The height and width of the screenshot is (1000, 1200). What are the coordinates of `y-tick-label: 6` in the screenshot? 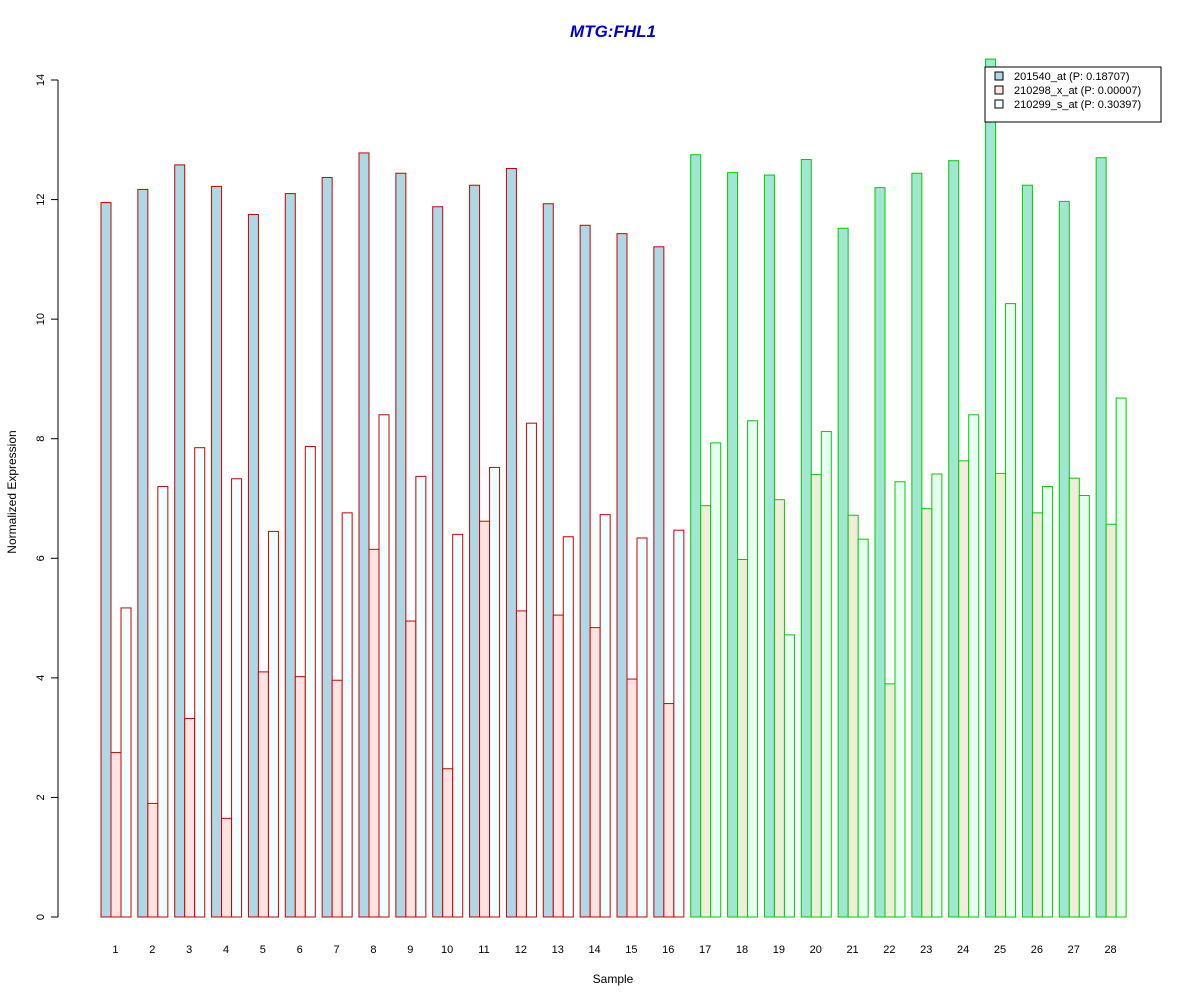 It's located at (41, 558).